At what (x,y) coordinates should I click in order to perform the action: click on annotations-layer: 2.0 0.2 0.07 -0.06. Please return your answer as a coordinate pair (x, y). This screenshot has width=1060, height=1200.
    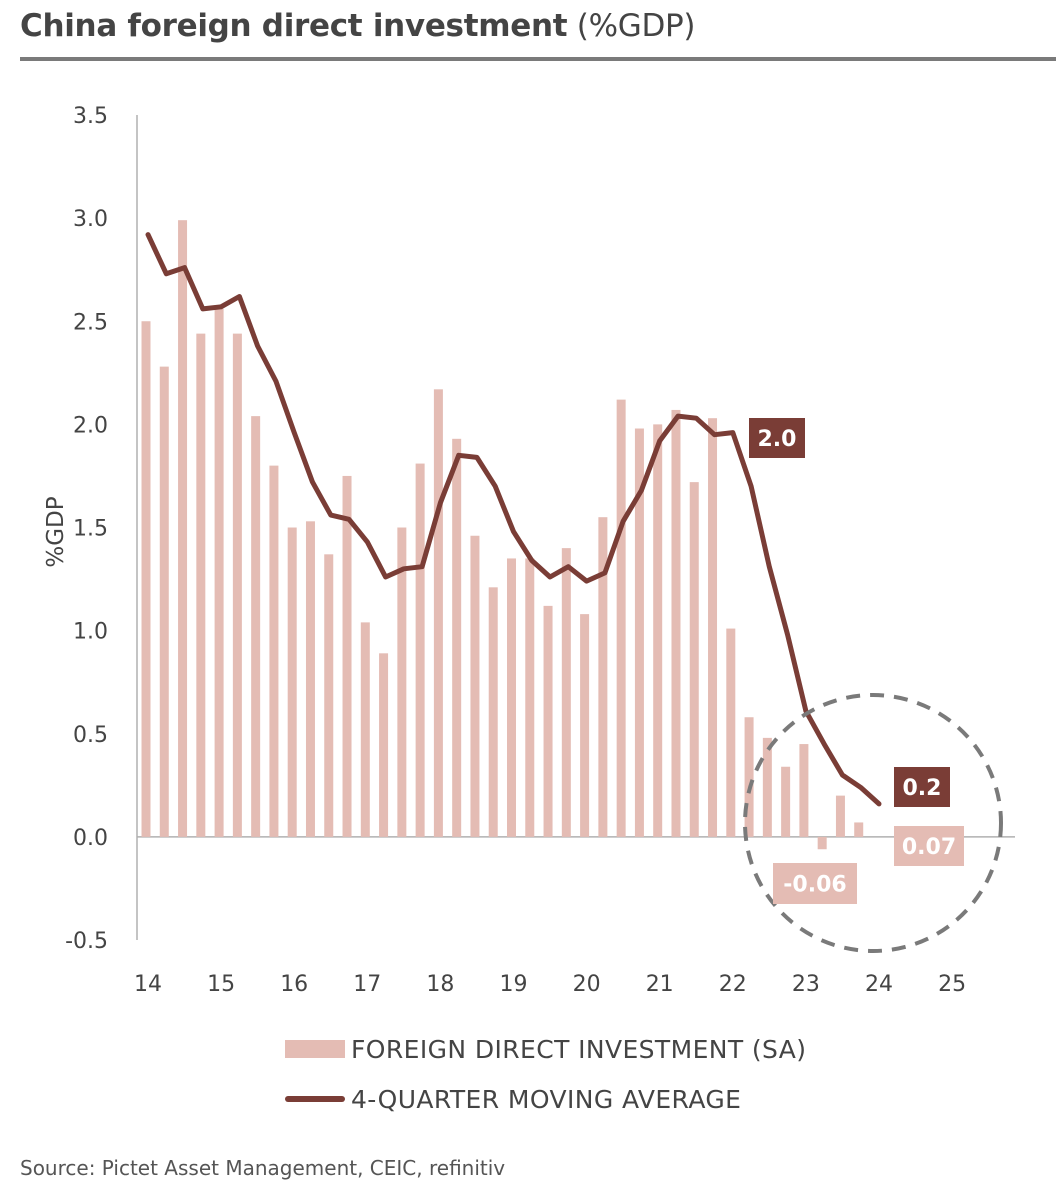
    Looking at the image, I should click on (873, 685).